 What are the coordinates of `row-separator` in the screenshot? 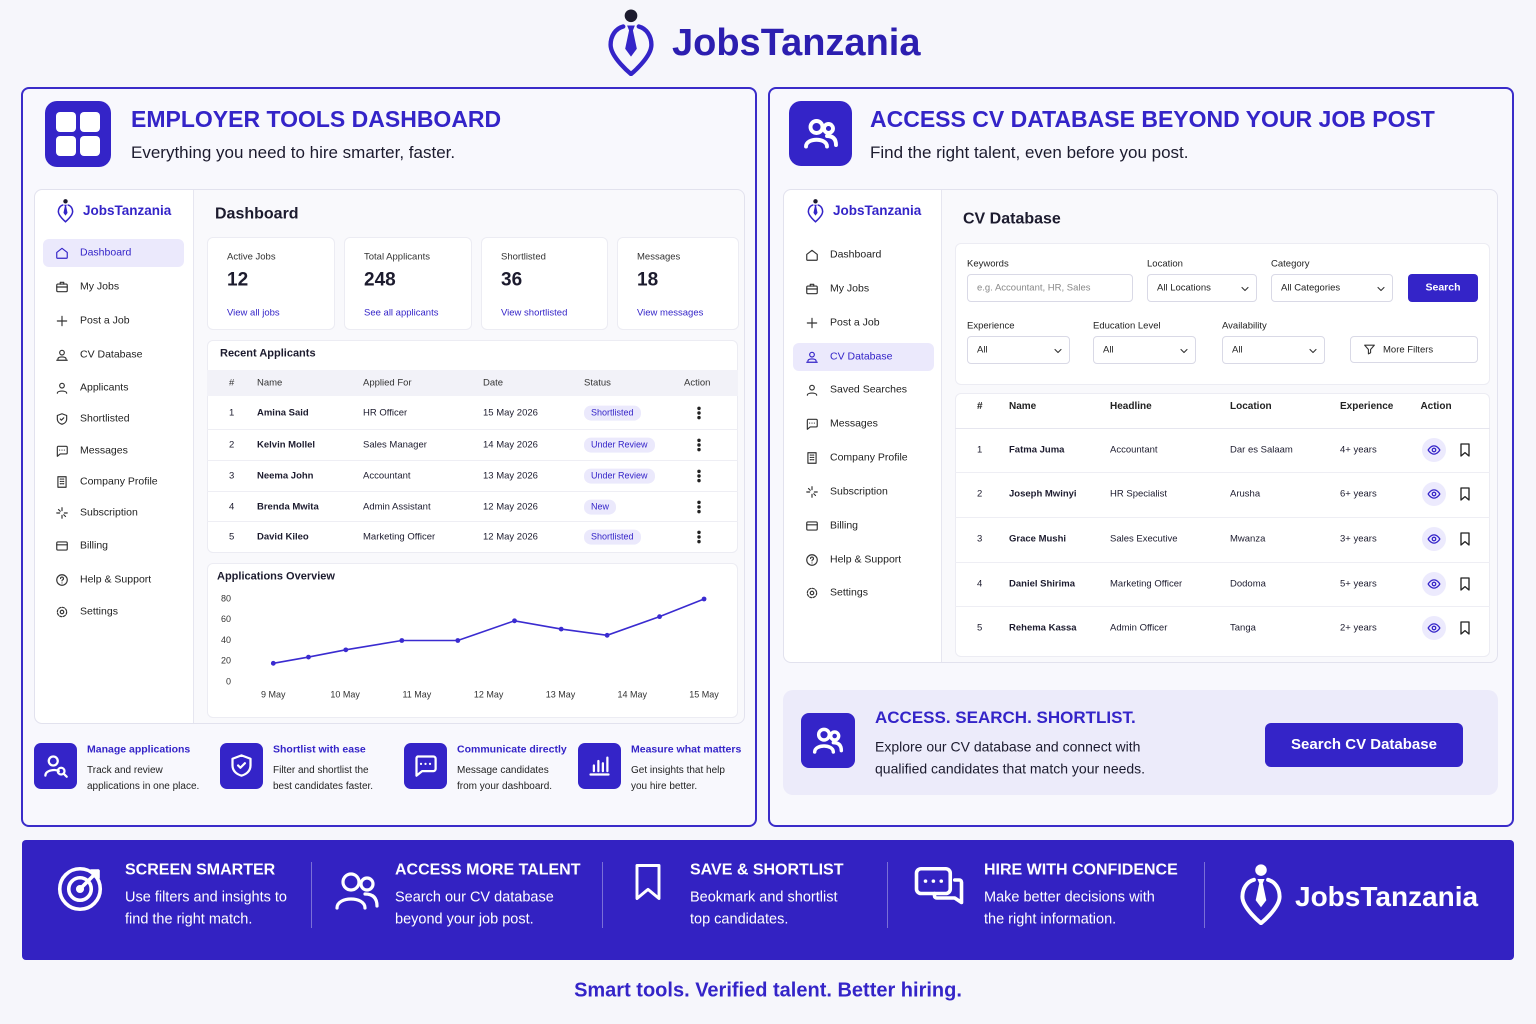 It's located at (1222, 562).